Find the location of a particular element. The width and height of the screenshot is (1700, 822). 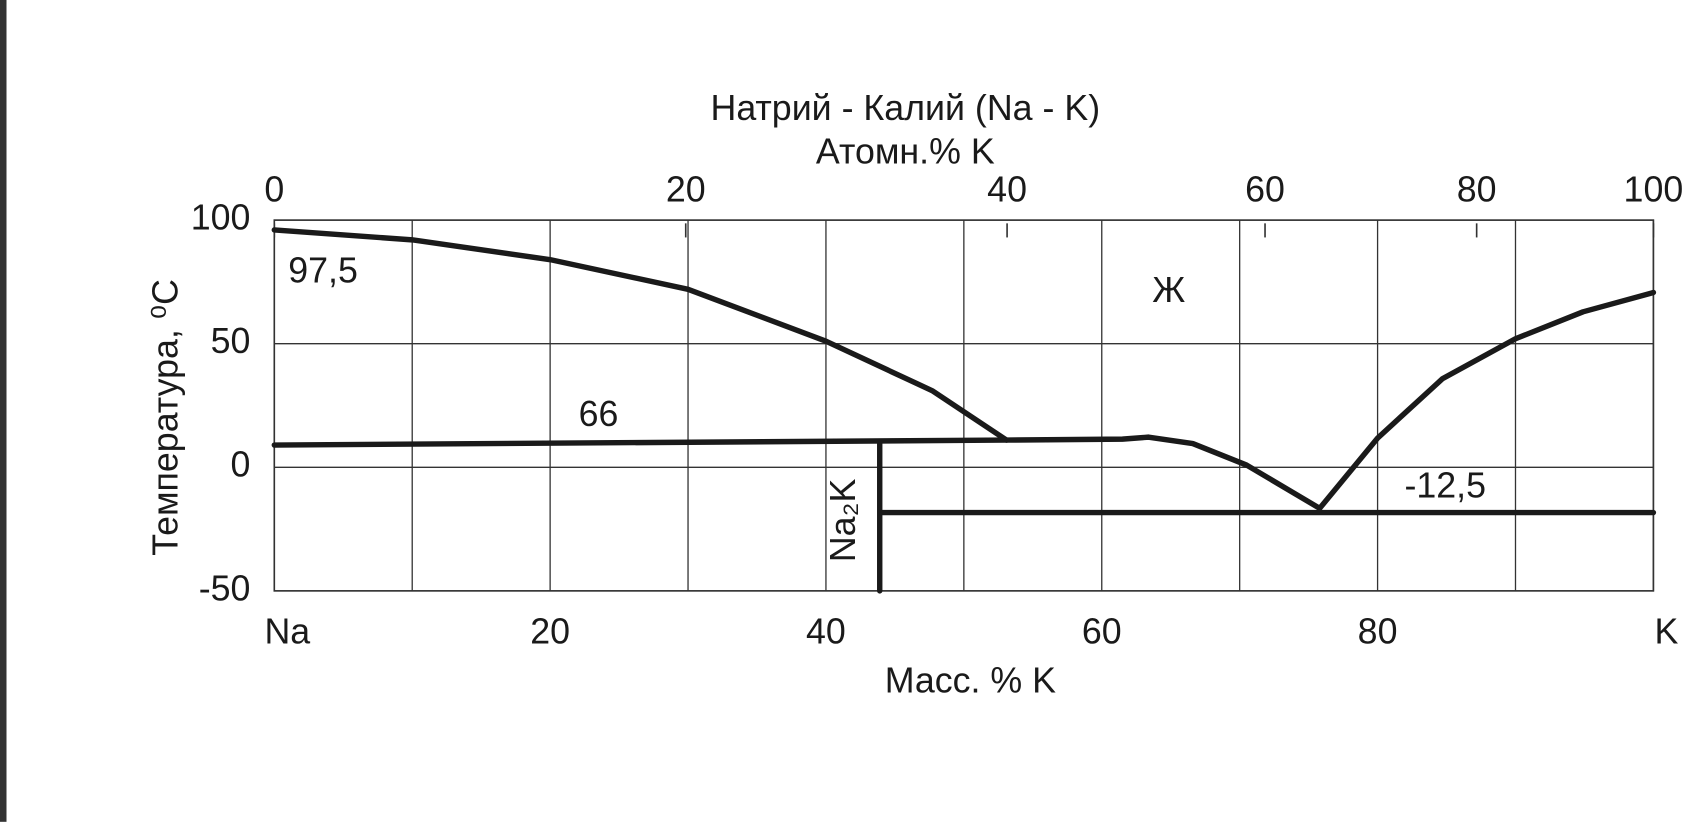

x2-axis-label: Атомн.% K is located at coordinates (905, 151).